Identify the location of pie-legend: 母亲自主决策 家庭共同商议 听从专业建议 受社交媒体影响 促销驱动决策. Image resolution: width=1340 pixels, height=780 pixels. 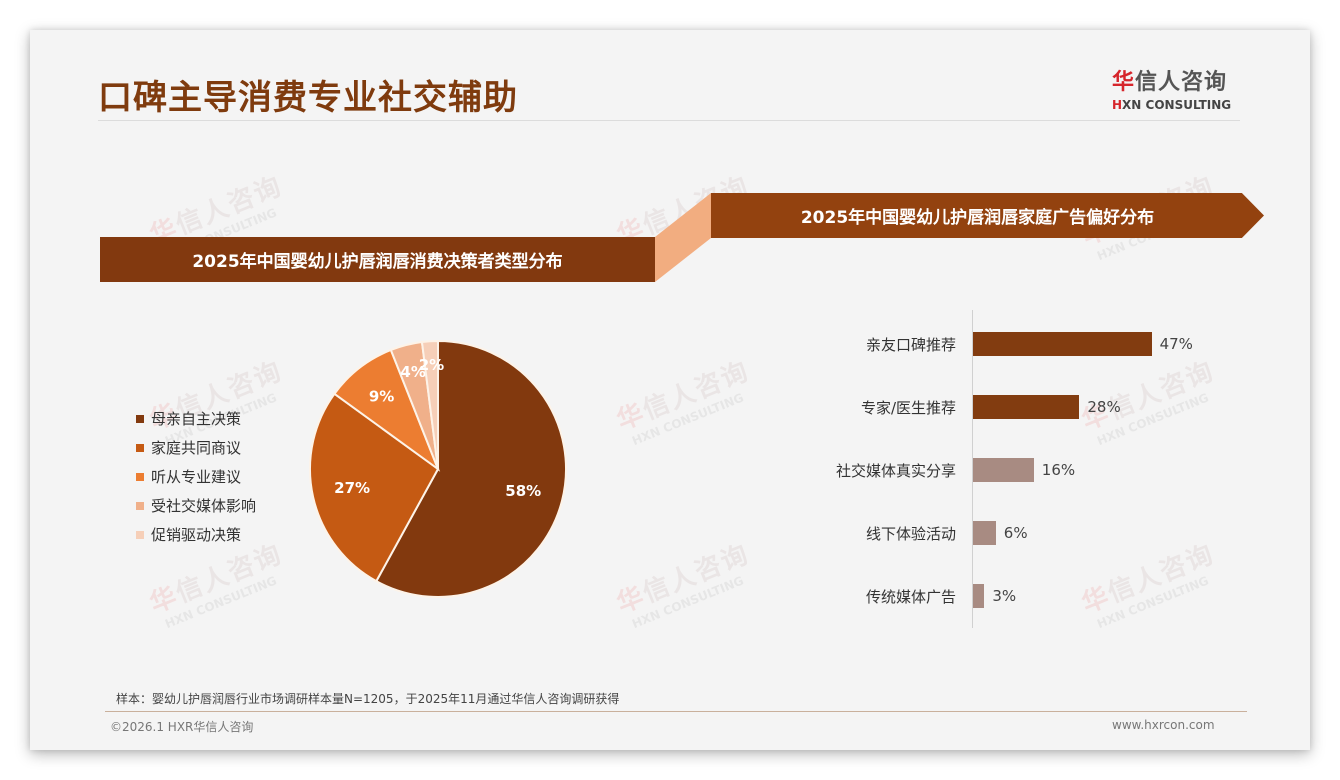
(196, 476).